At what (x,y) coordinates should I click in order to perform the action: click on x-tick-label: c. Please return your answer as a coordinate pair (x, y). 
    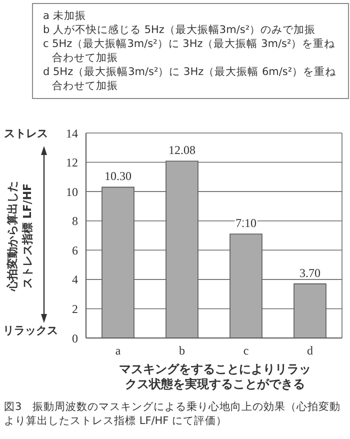
    Looking at the image, I should click on (246, 351).